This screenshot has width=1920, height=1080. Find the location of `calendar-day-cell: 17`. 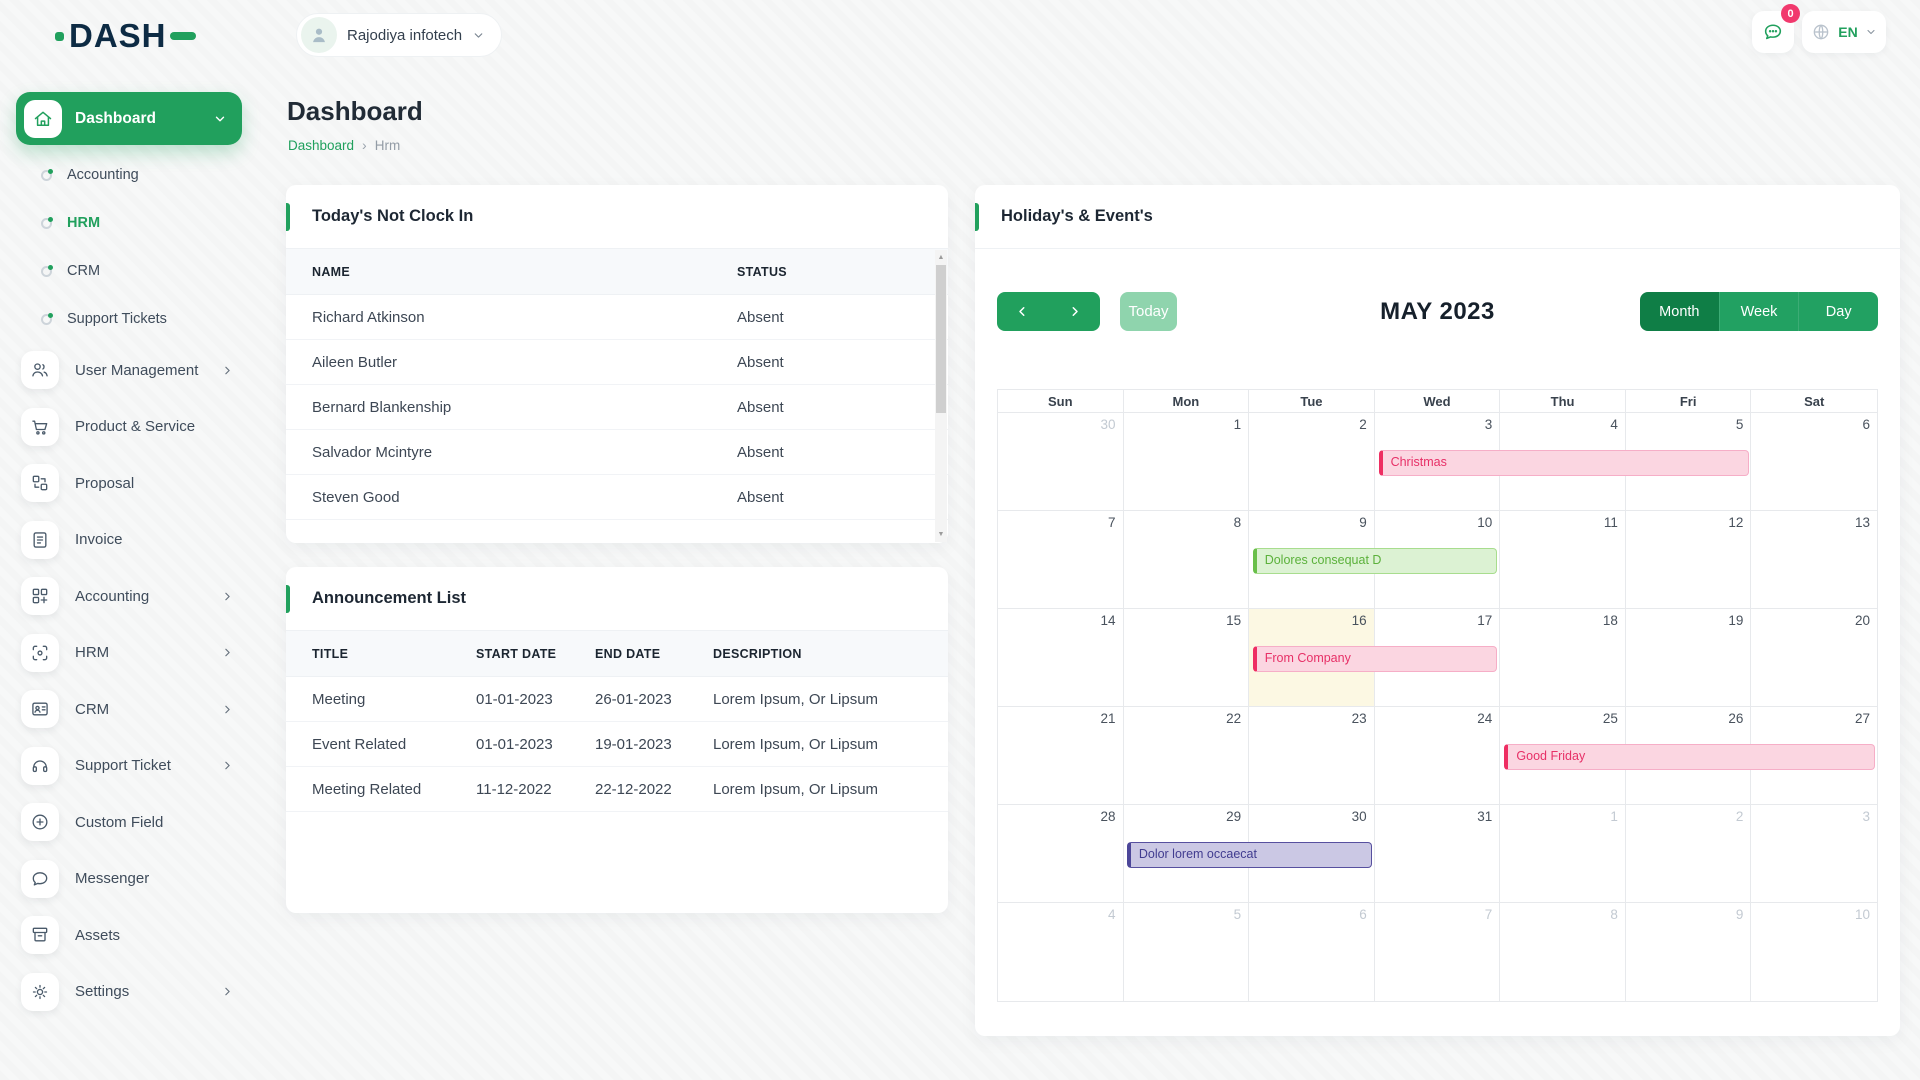

calendar-day-cell: 17 is located at coordinates (1437, 658).